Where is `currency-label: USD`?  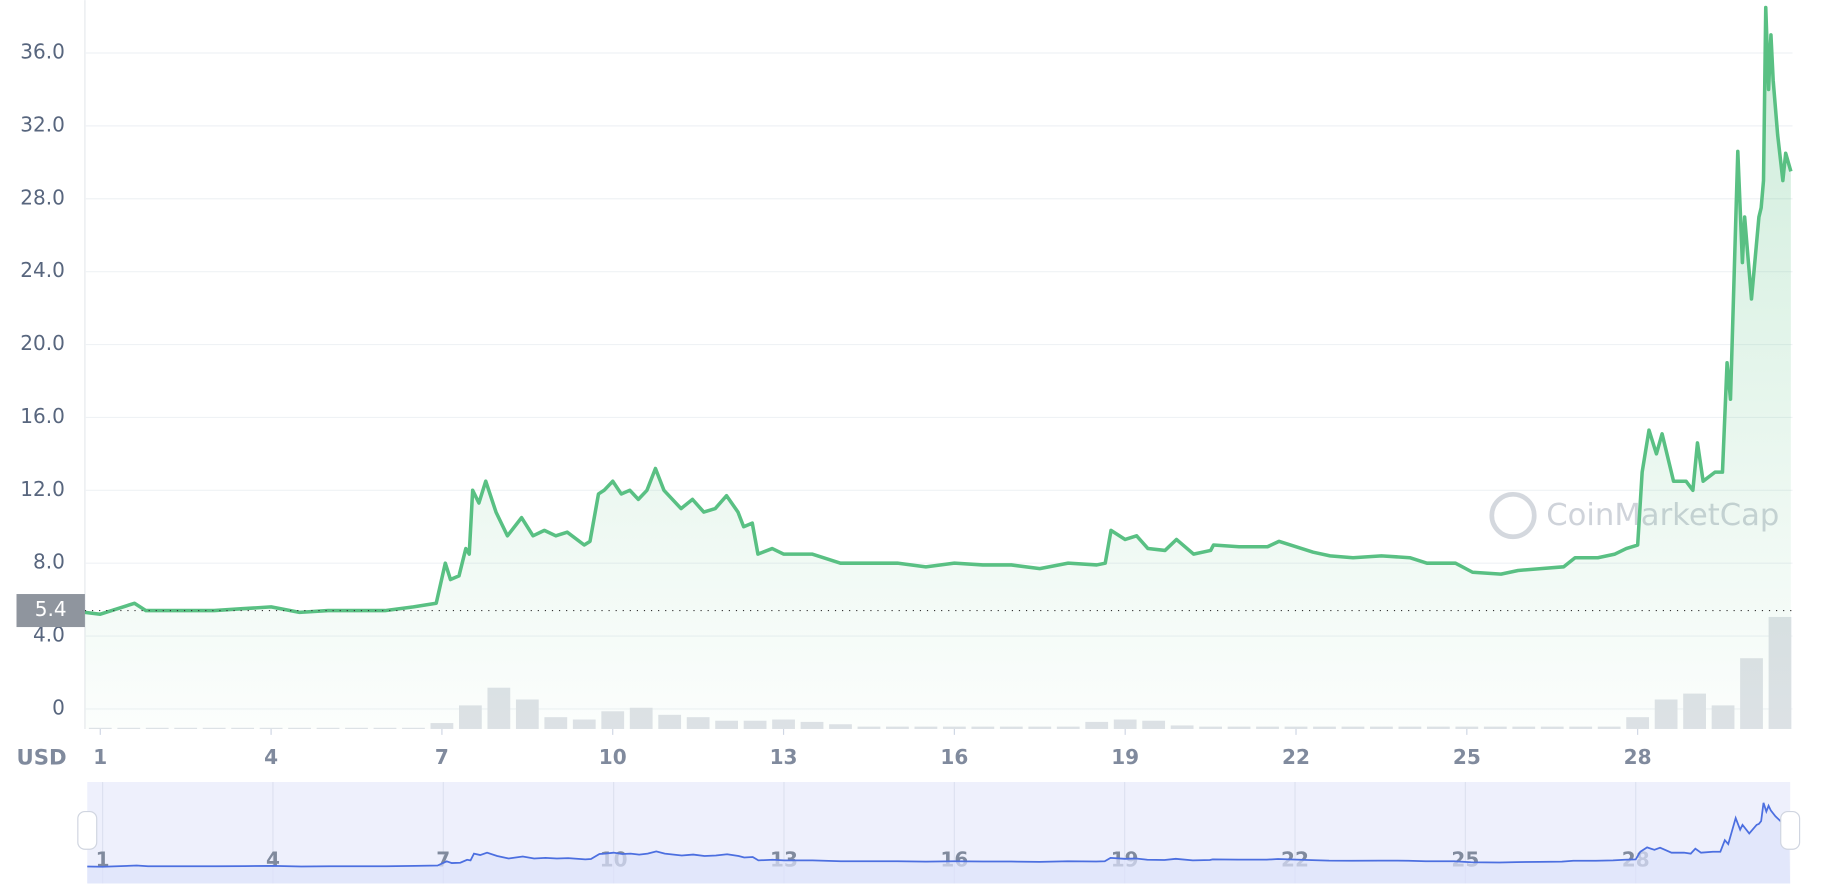
currency-label: USD is located at coordinates (42, 757).